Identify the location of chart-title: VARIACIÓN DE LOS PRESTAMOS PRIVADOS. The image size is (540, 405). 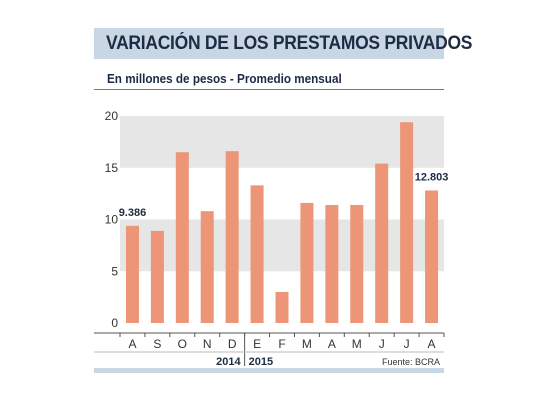
(289, 43).